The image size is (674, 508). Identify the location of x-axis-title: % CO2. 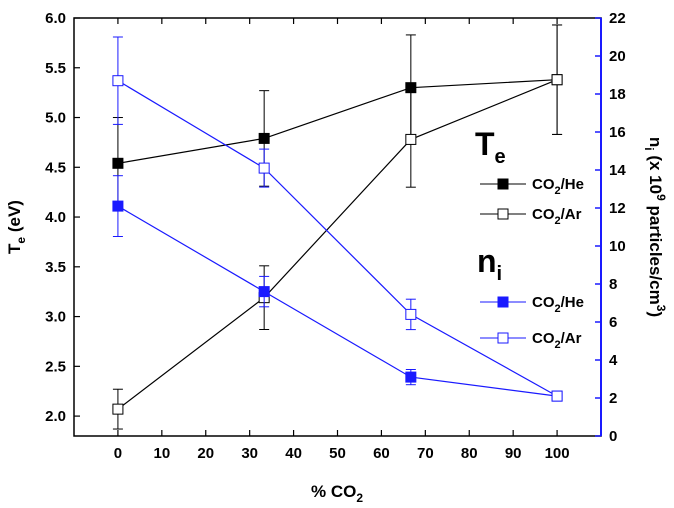
(337, 493).